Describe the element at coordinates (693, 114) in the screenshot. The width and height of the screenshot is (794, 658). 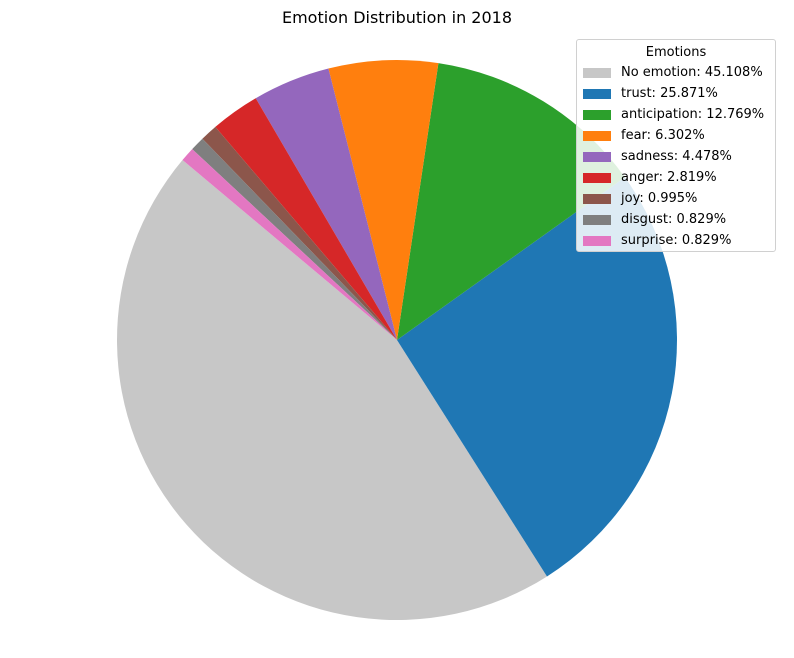
I see `legend-label-2: anticipation: 12.769%` at that location.